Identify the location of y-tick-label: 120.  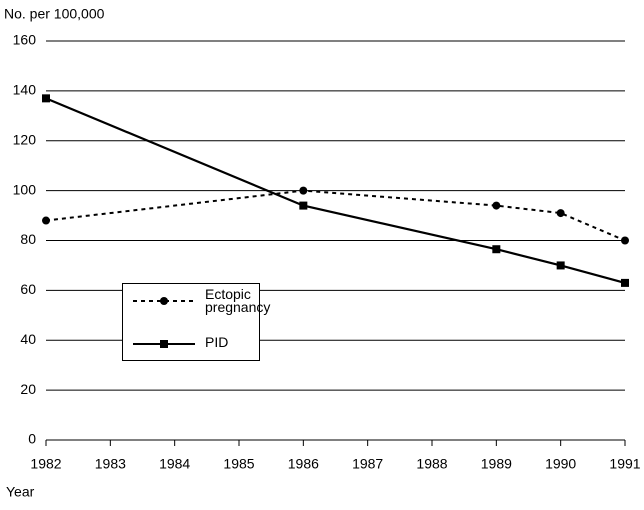
(25, 139).